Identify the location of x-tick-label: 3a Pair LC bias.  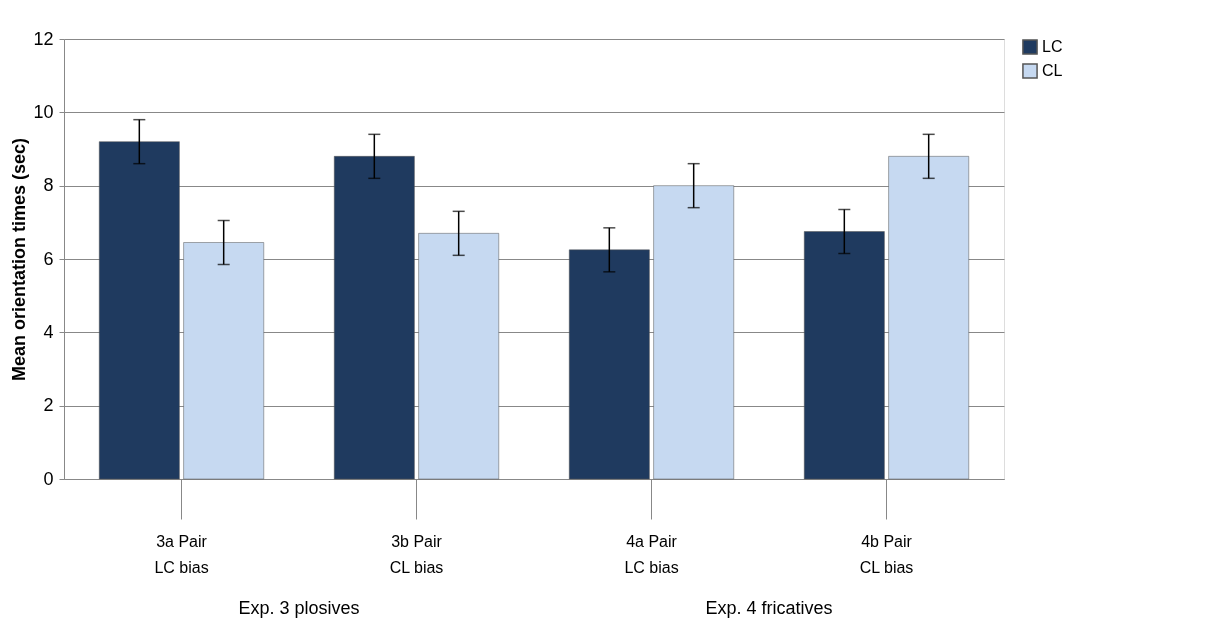
(181, 554).